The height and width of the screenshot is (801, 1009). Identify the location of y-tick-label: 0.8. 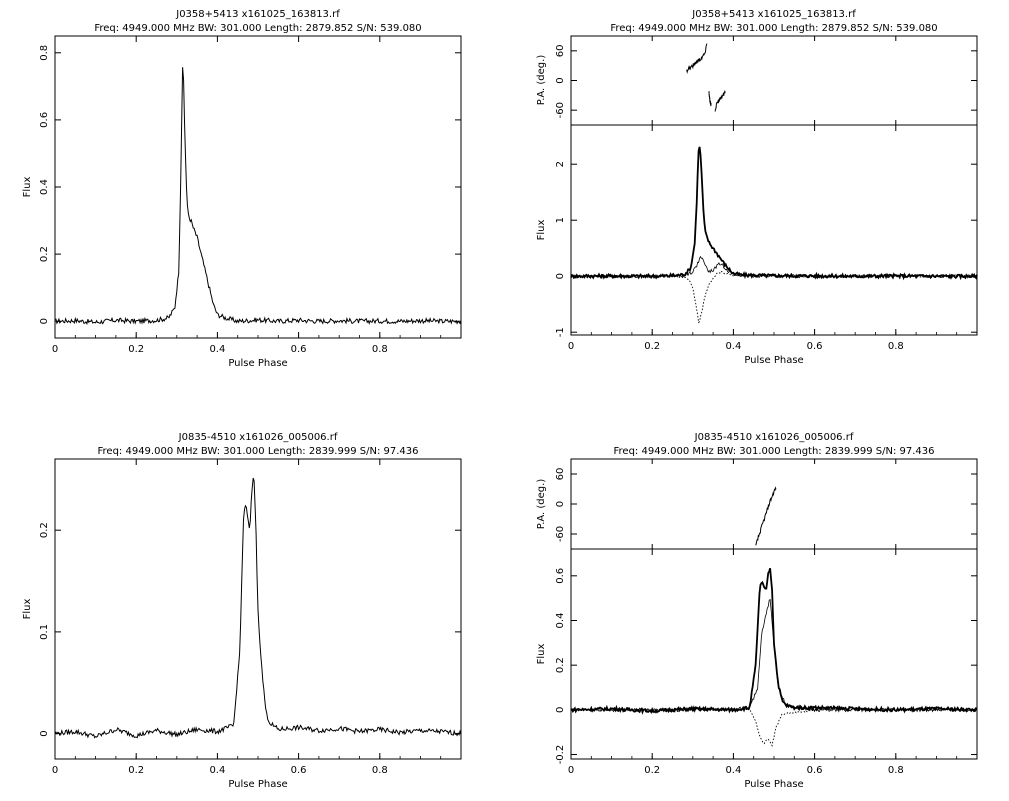
(44, 53).